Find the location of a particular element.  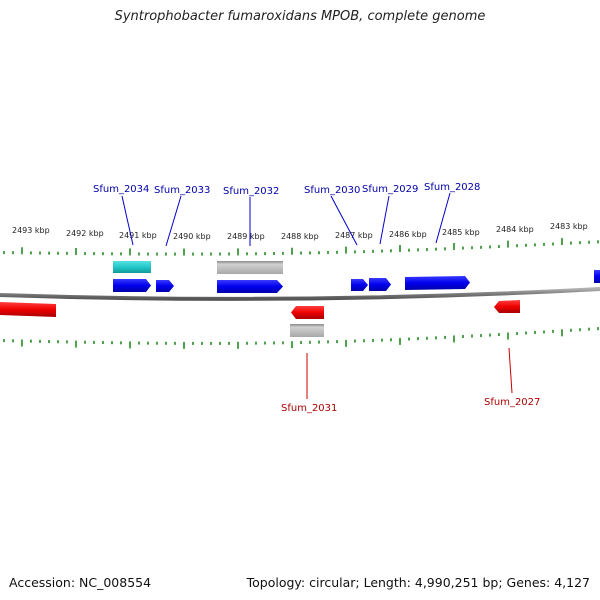

genome-backbone is located at coordinates (300, 294).